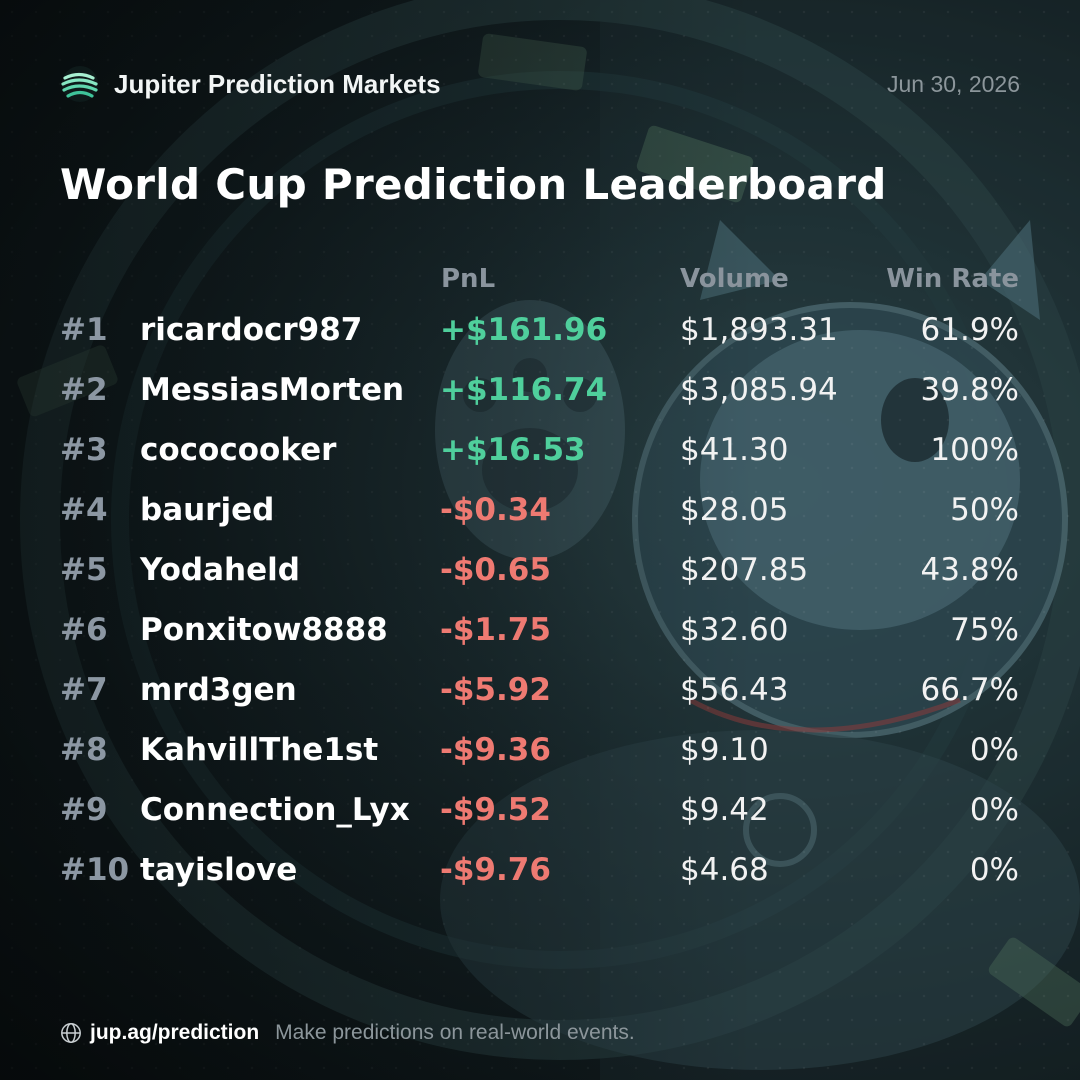 The image size is (1080, 1080). Describe the element at coordinates (251, 330) in the screenshot. I see `username: ricardocr987` at that location.